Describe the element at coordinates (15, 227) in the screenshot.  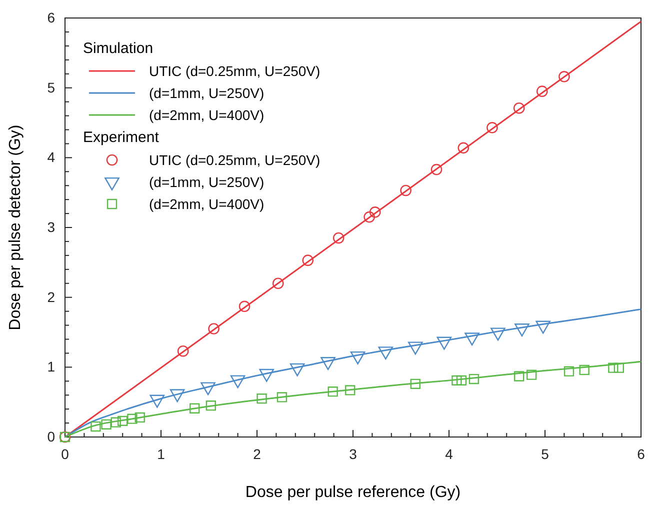
I see `y-axis-title: Dose per pulse detector (Gy)` at that location.